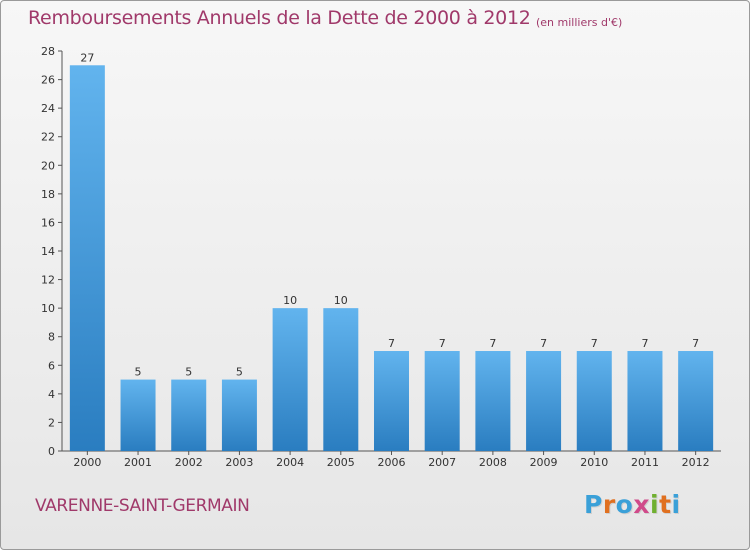 Image resolution: width=750 pixels, height=550 pixels. What do you see at coordinates (48, 51) in the screenshot?
I see `y-tick-label: 28` at bounding box center [48, 51].